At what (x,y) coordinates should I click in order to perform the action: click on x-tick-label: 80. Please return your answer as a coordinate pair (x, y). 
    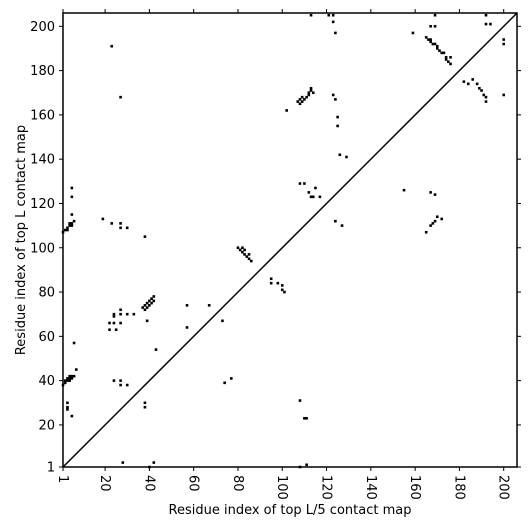
    Looking at the image, I should click on (237, 483).